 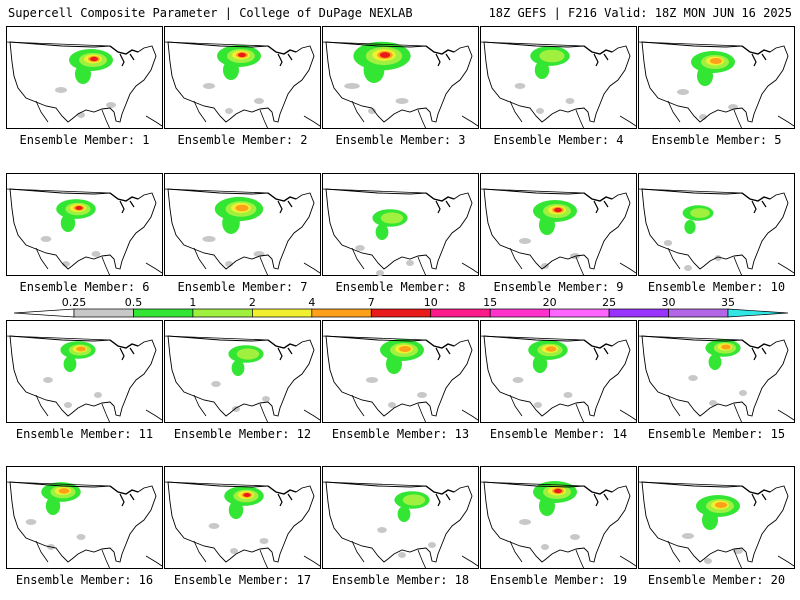 What do you see at coordinates (558, 287) in the screenshot?
I see `ensemble-member-label: Ensemble Member: 9` at bounding box center [558, 287].